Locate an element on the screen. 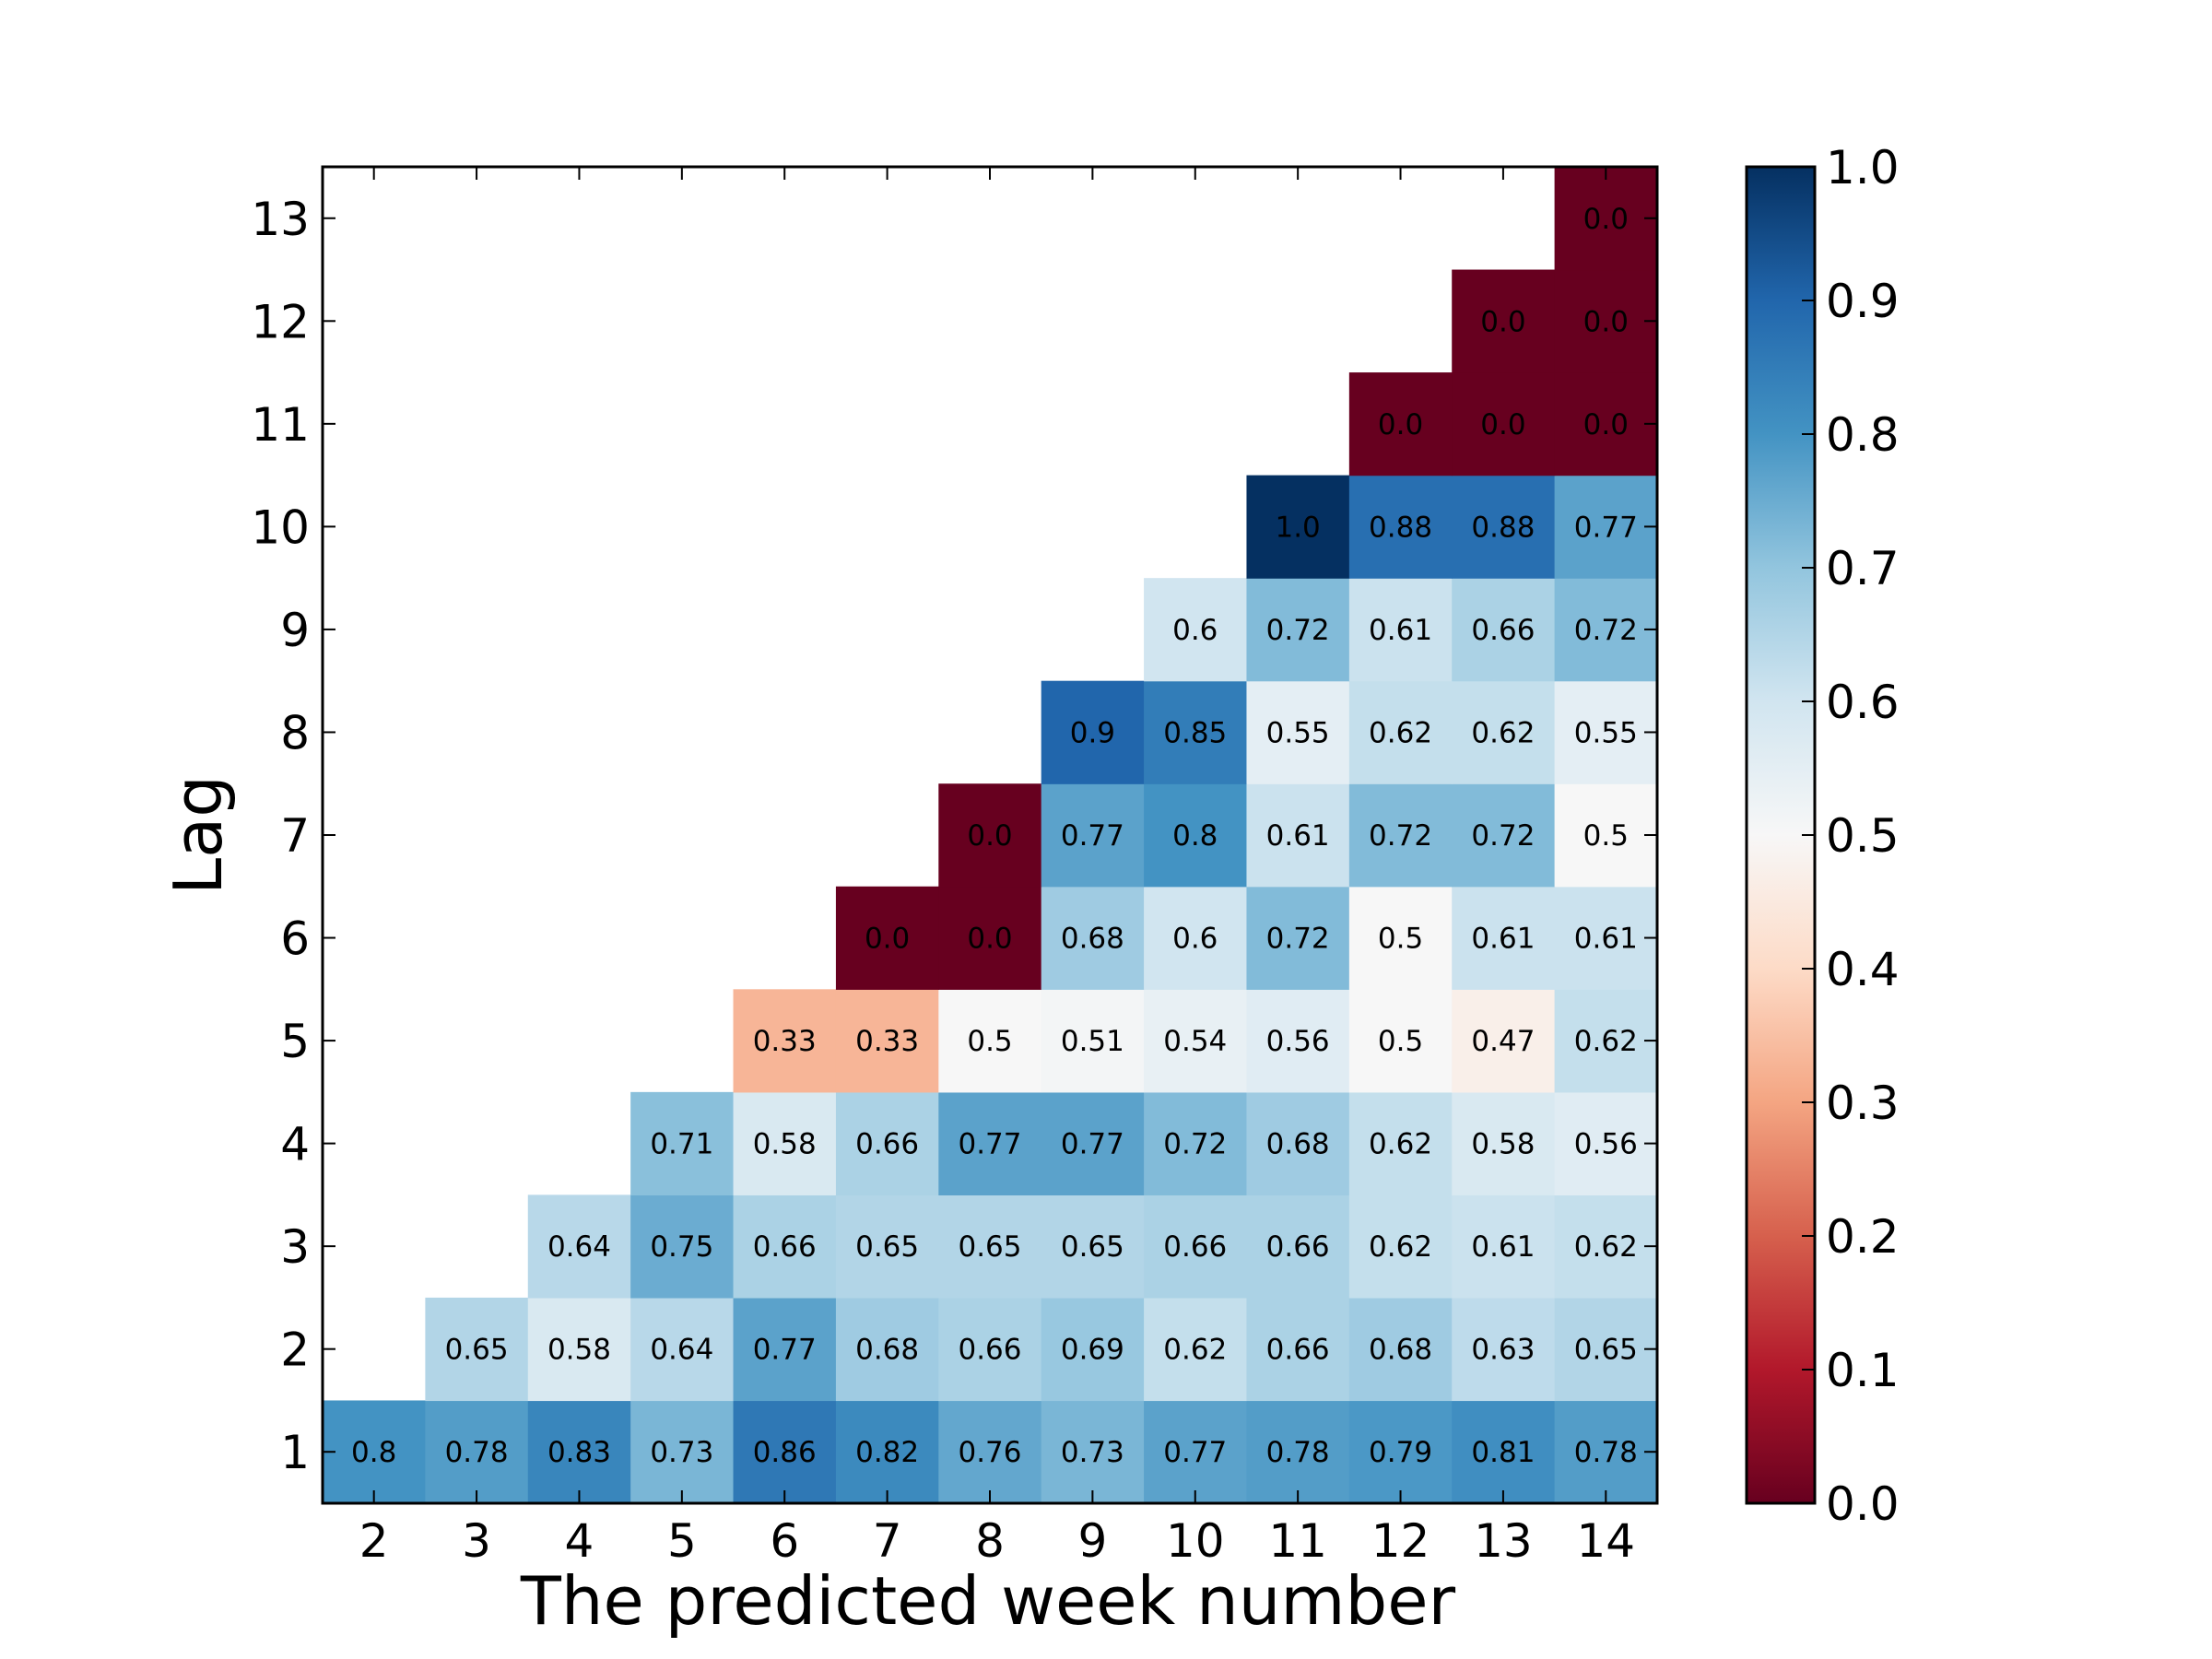 The image size is (2212, 1659). x-tick-label: 6 is located at coordinates (784, 1541).